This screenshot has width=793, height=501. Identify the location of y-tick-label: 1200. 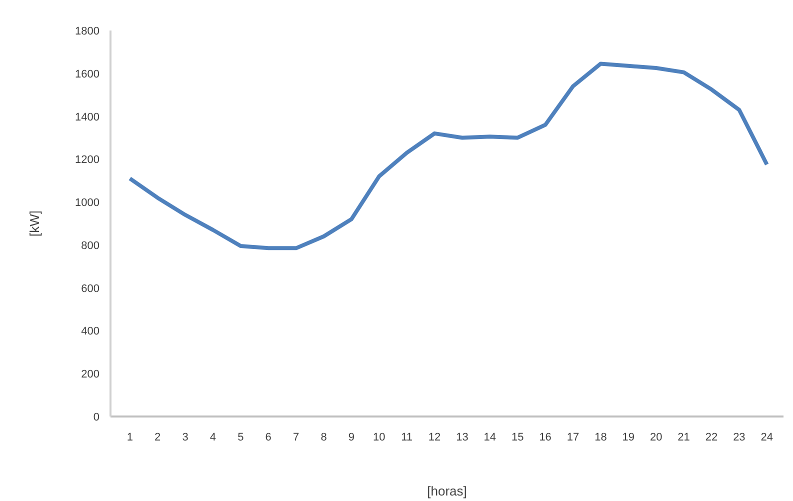
(87, 160).